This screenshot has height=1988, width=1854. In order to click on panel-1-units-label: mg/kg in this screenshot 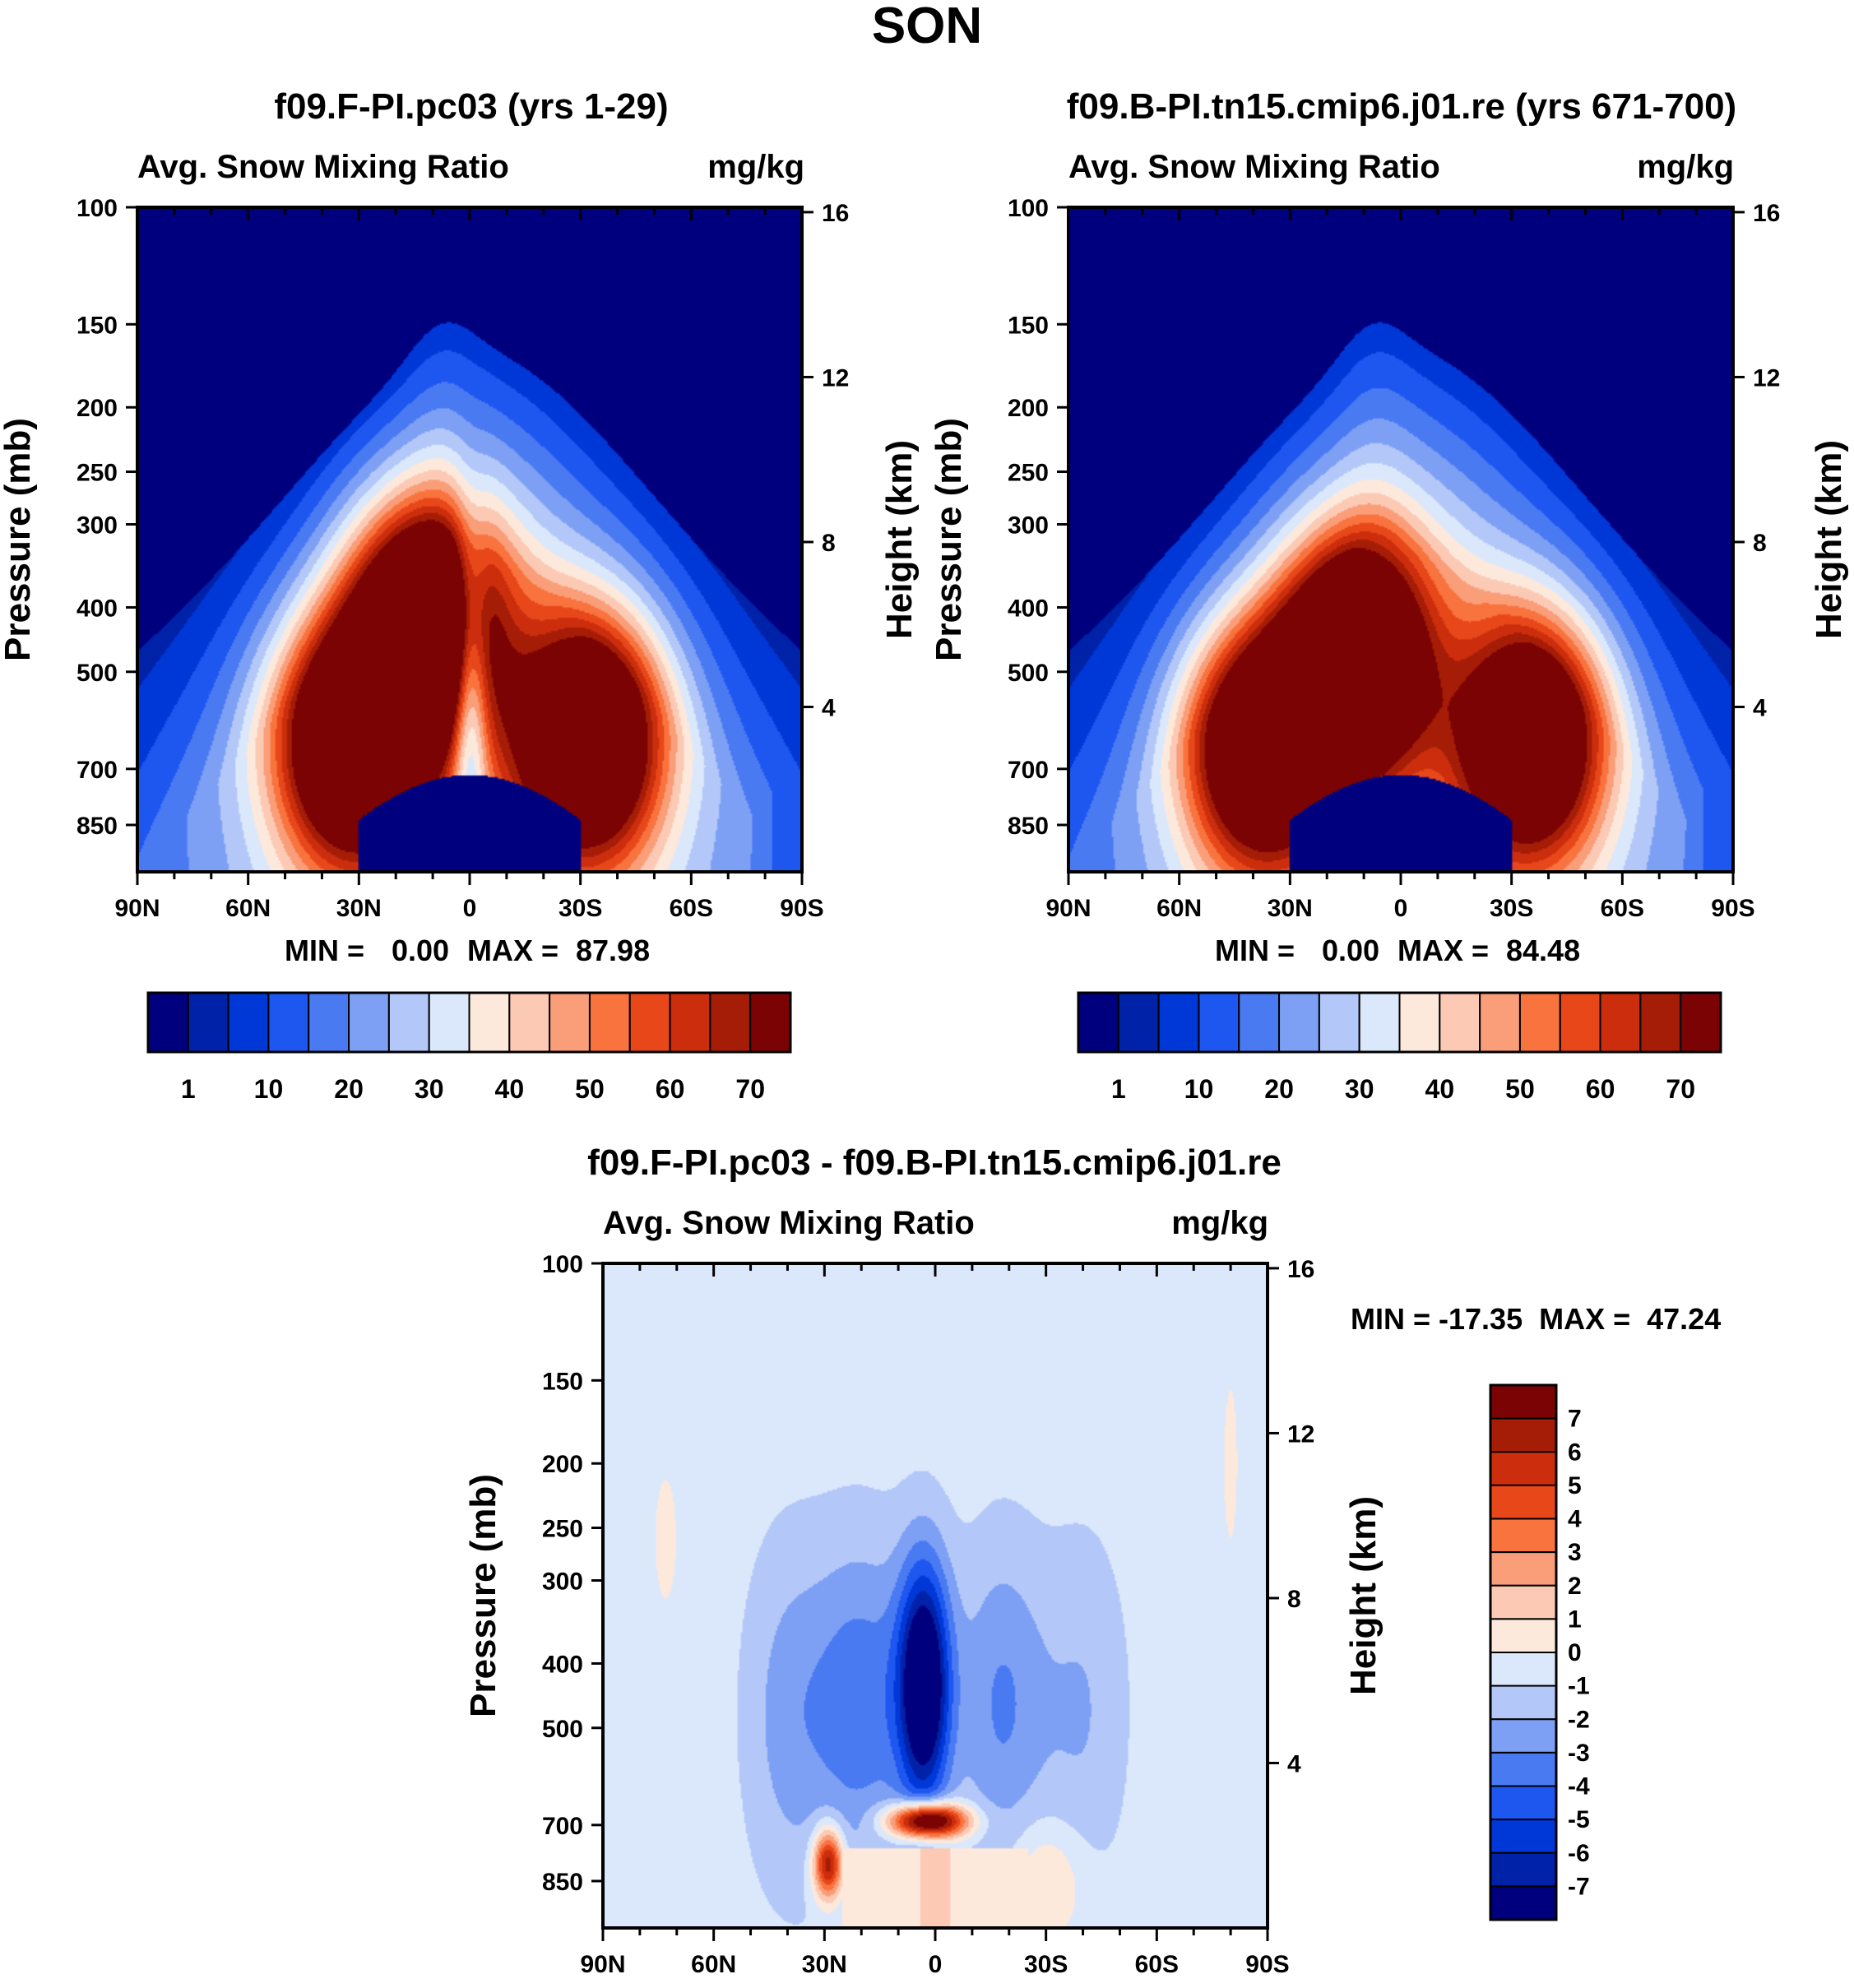, I will do `click(755, 167)`.